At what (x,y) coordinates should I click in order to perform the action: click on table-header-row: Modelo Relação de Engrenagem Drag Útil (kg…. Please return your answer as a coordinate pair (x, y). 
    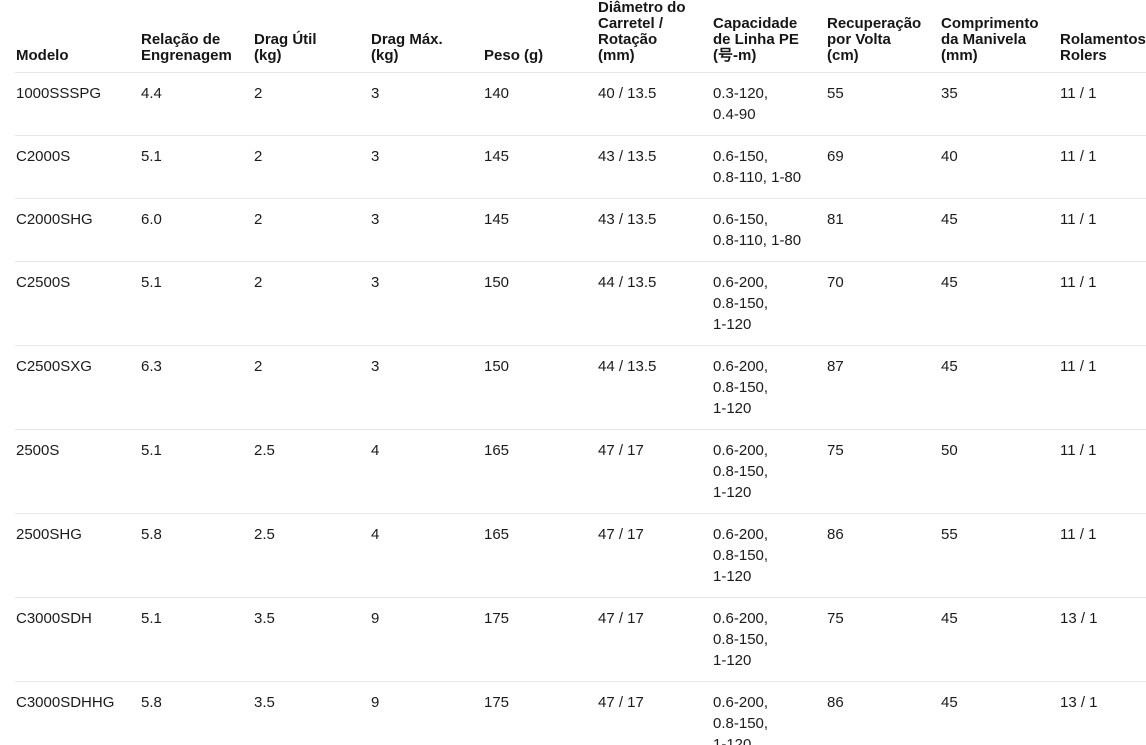
    Looking at the image, I should click on (580, 36).